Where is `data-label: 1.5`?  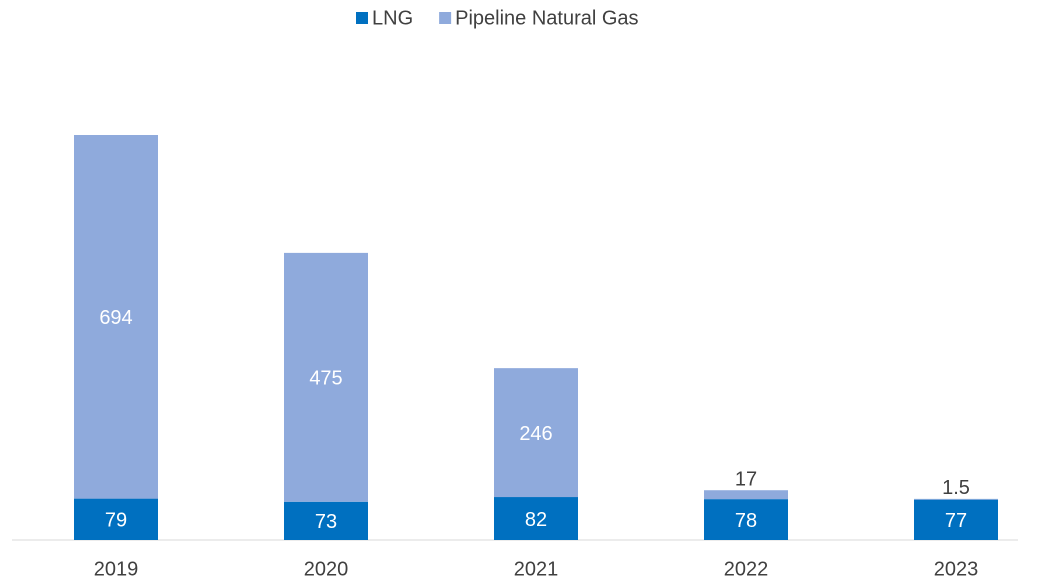 data-label: 1.5 is located at coordinates (956, 488).